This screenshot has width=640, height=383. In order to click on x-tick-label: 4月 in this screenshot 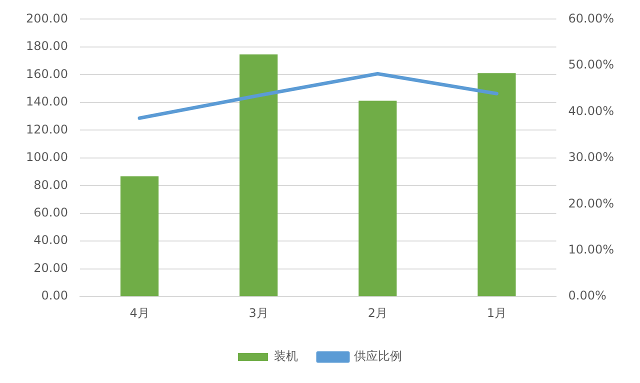, I will do `click(140, 313)`.